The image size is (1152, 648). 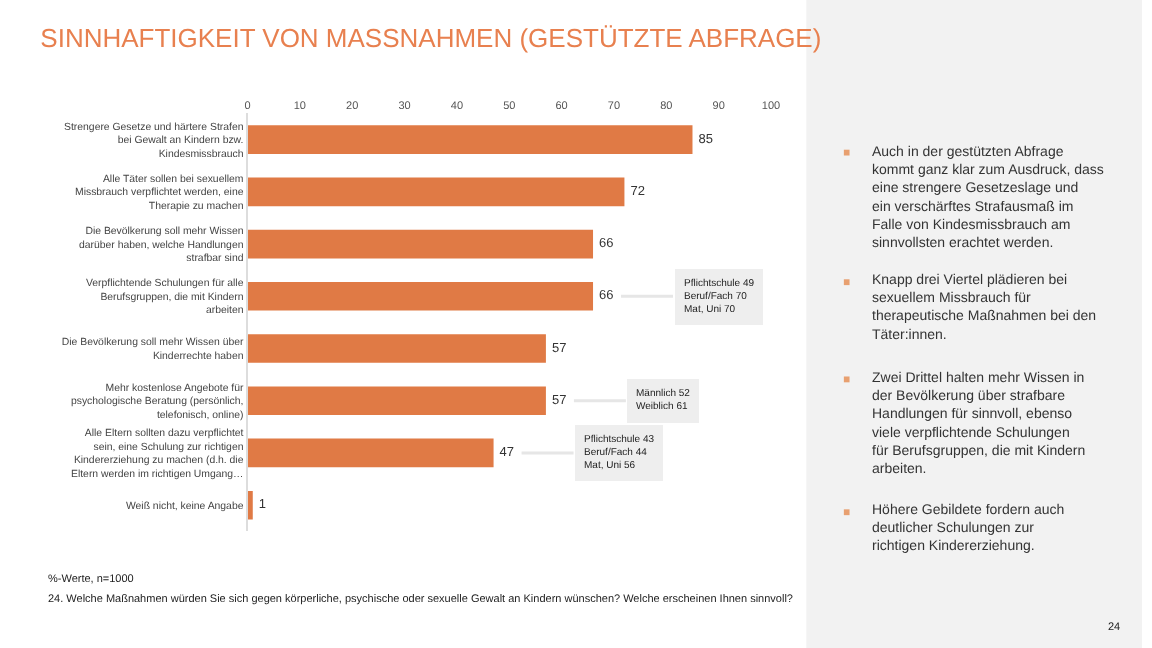 I want to click on chart-title: SINNHAFTIGKEIT VON MASSNAHMEN (GESTÜTZTE ABFRAGE), so click(x=431, y=38).